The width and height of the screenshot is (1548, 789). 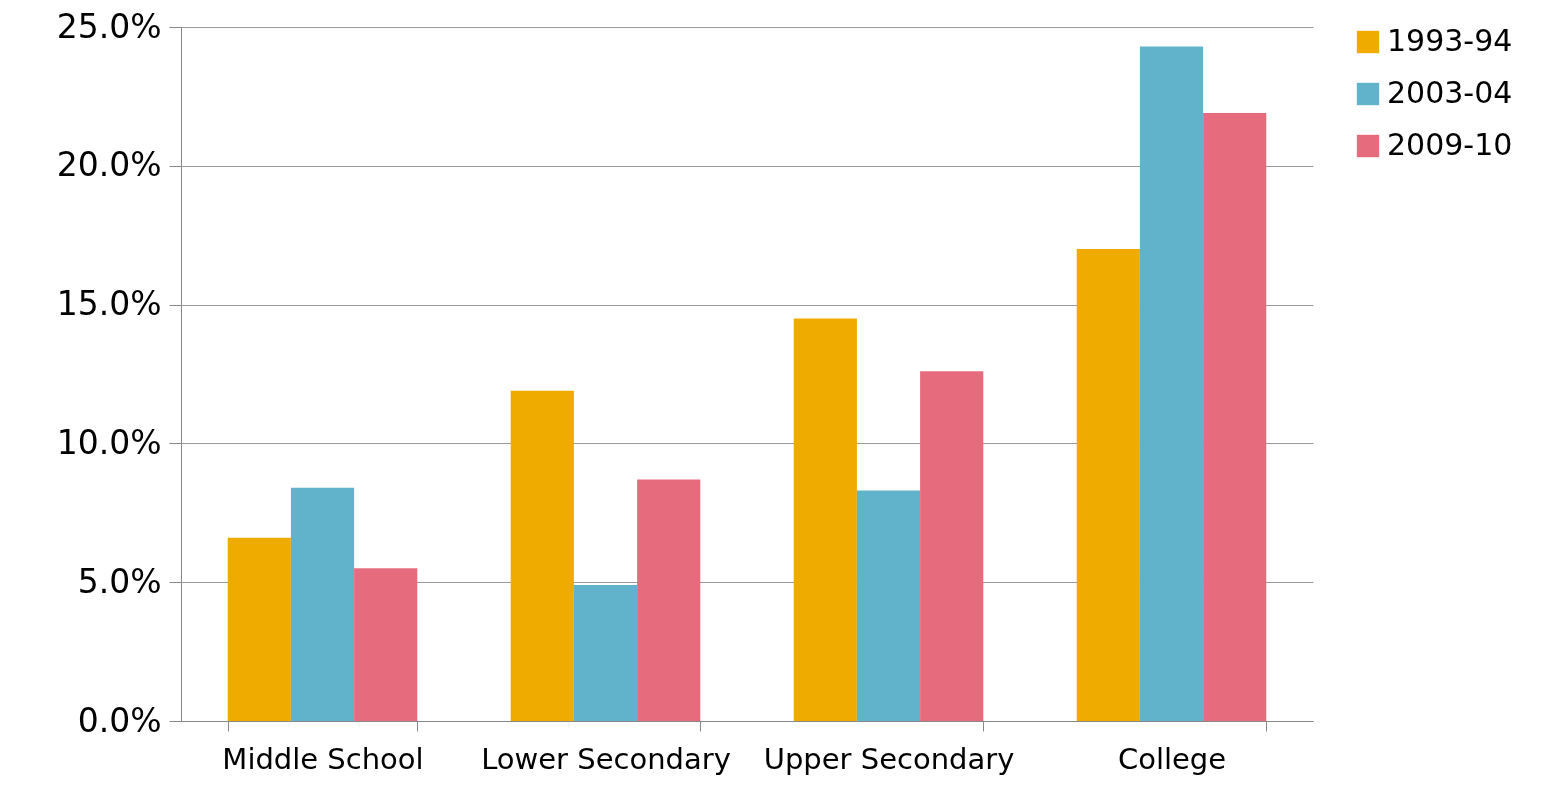 What do you see at coordinates (1172, 758) in the screenshot?
I see `x-tick-label: College` at bounding box center [1172, 758].